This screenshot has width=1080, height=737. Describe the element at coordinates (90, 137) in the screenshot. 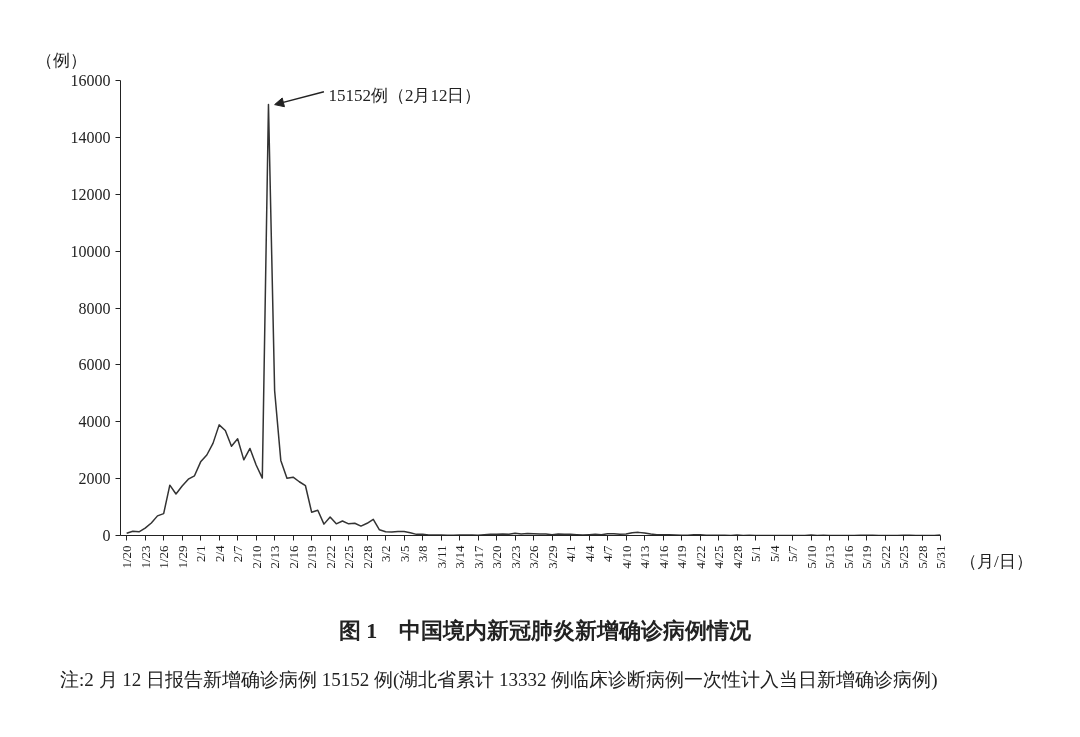

I see `y-tick-label: 14000` at that location.